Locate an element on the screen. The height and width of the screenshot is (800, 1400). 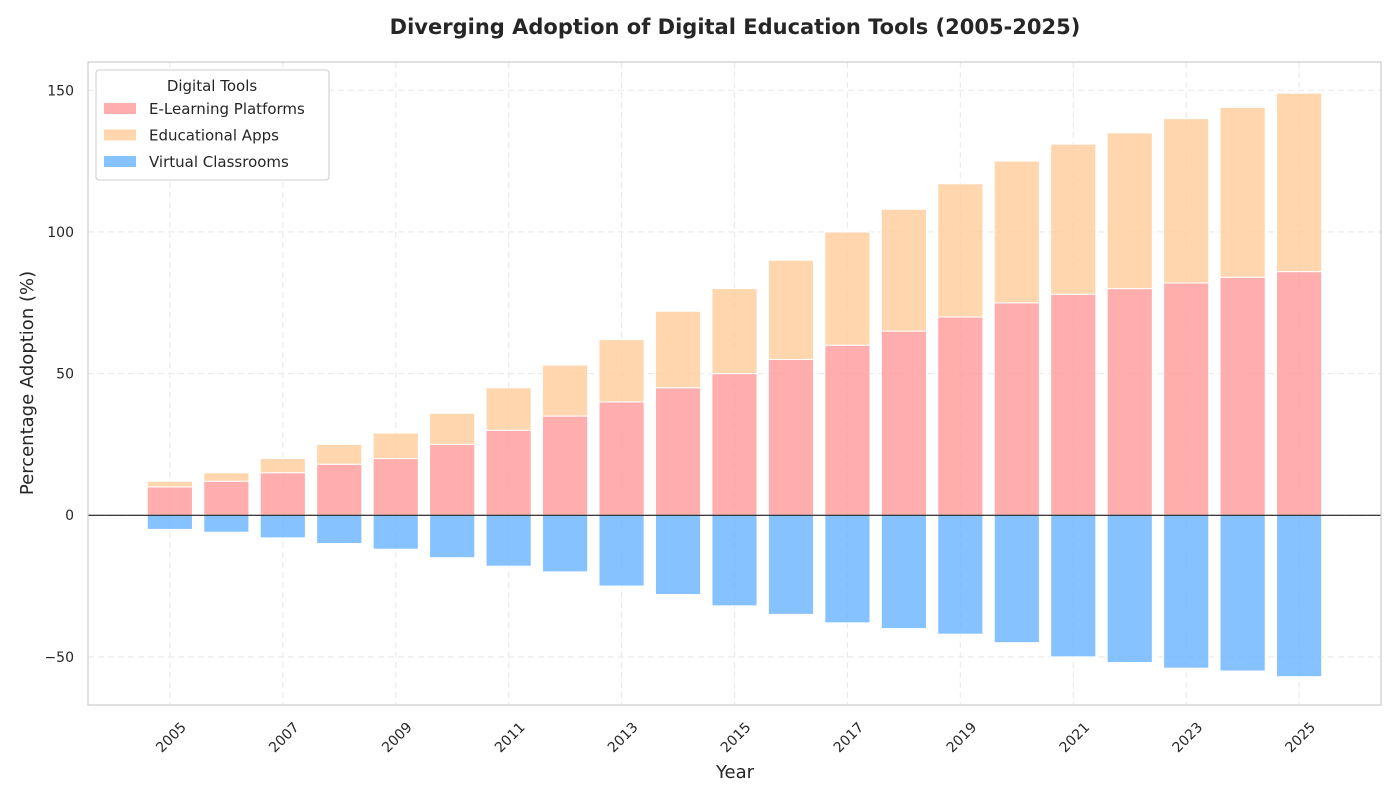
legend-label: Educational Apps is located at coordinates (214, 136).